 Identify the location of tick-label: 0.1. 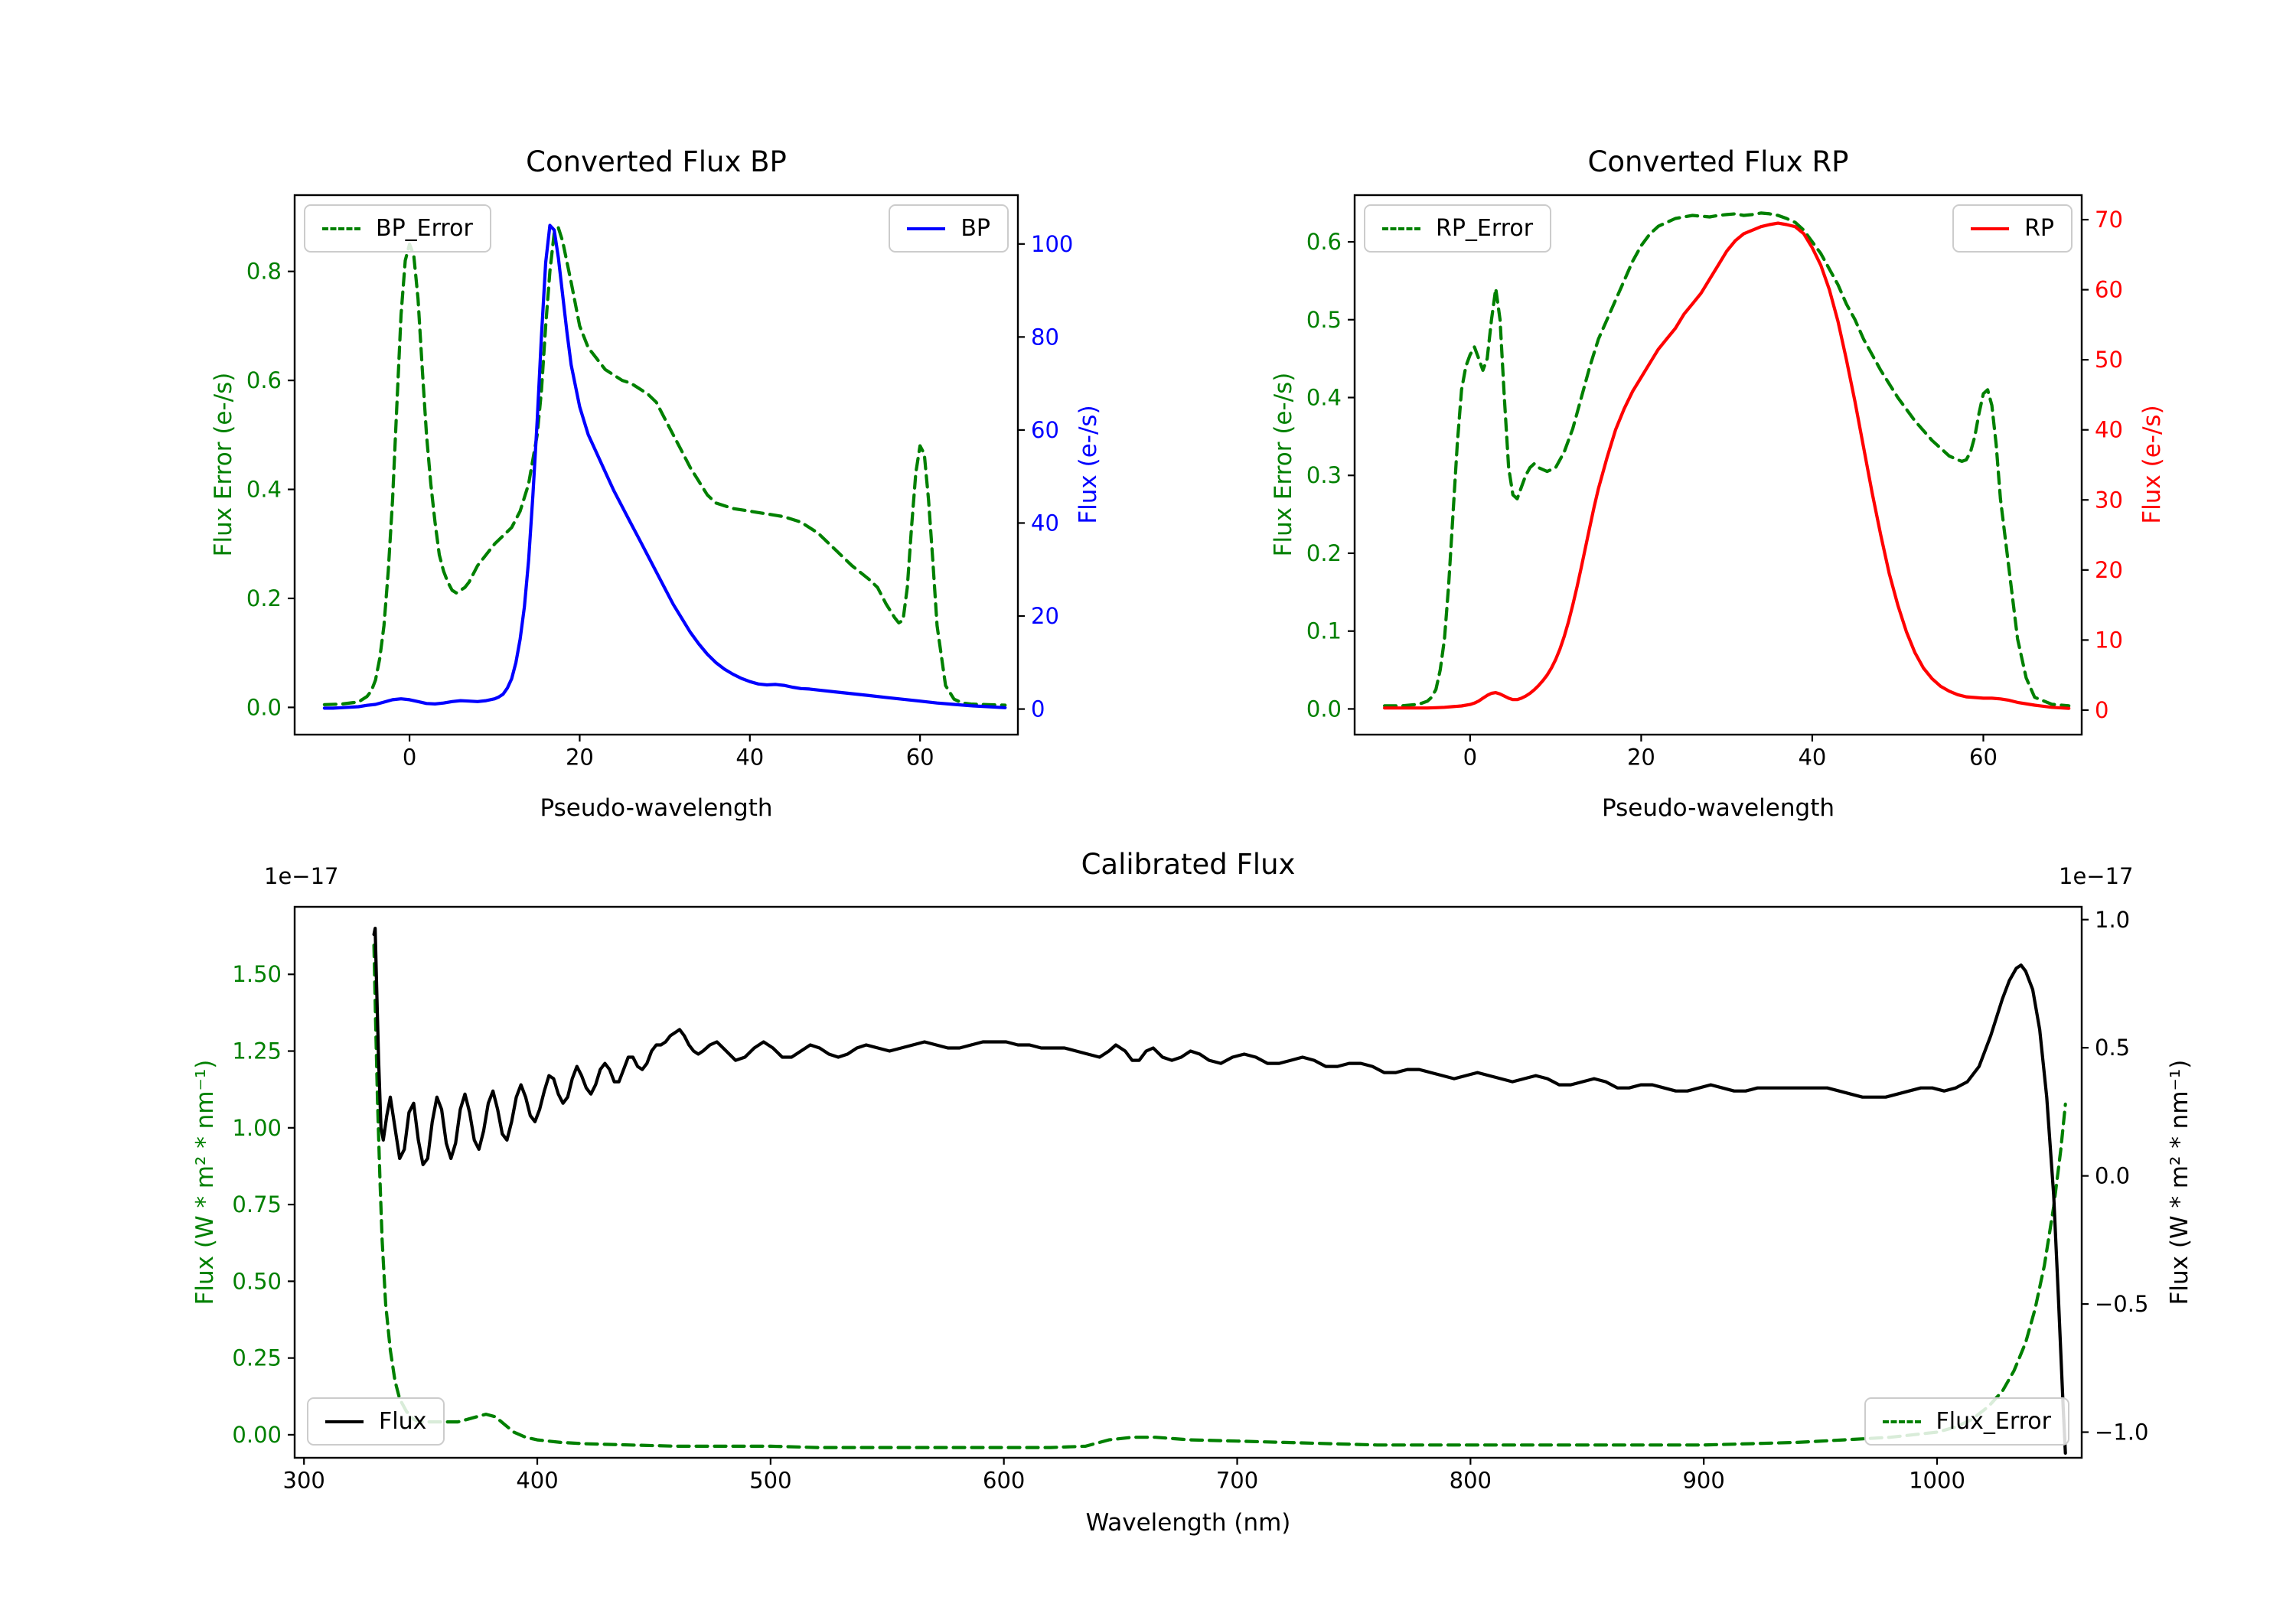
(1324, 631).